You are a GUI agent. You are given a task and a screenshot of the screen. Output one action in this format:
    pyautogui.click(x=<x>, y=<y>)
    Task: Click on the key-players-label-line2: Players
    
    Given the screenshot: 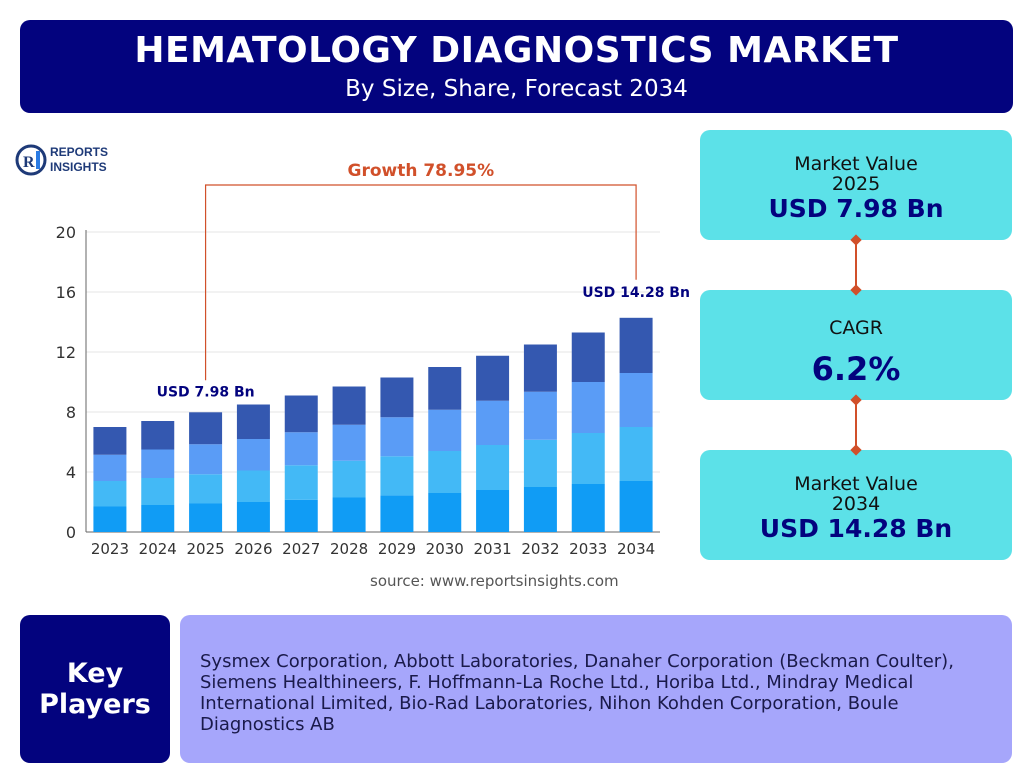 What is the action you would take?
    pyautogui.click(x=95, y=704)
    